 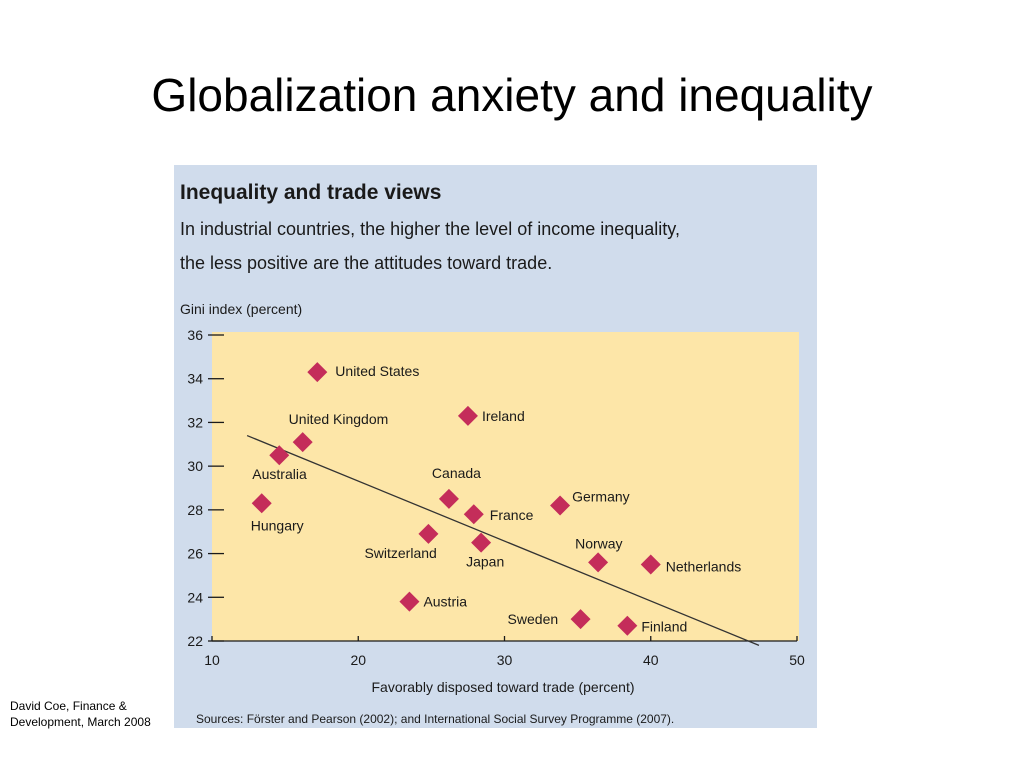 What do you see at coordinates (277, 525) in the screenshot?
I see `point-label: Hungary` at bounding box center [277, 525].